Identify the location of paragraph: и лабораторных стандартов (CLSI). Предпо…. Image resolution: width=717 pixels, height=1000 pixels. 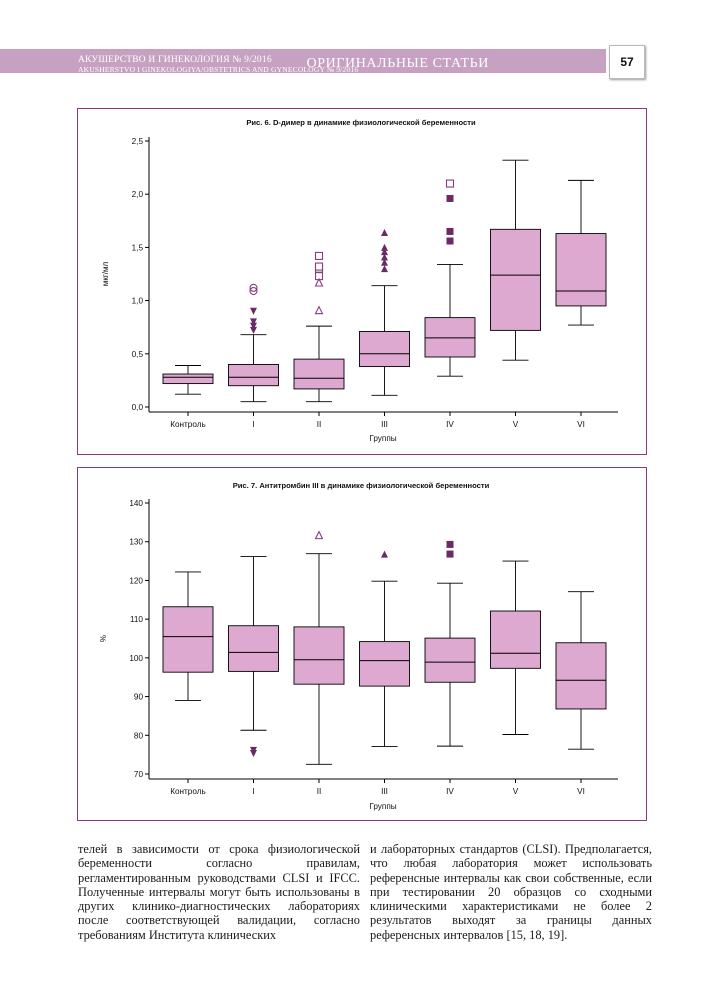
(511, 892).